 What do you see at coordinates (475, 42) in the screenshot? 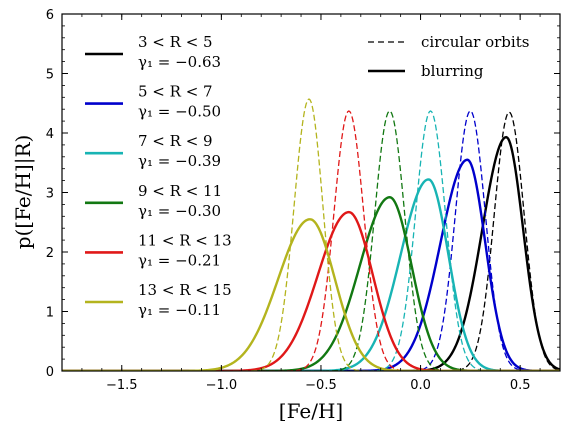
I see `style-legend-label: circular orbits` at bounding box center [475, 42].